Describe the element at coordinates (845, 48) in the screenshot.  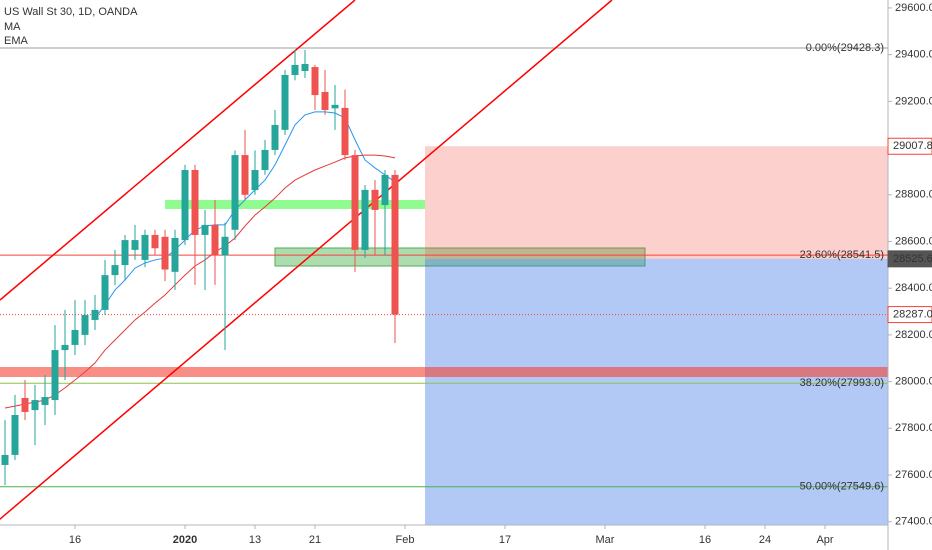
I see `fib-label: 0.00%(29428.3)` at that location.